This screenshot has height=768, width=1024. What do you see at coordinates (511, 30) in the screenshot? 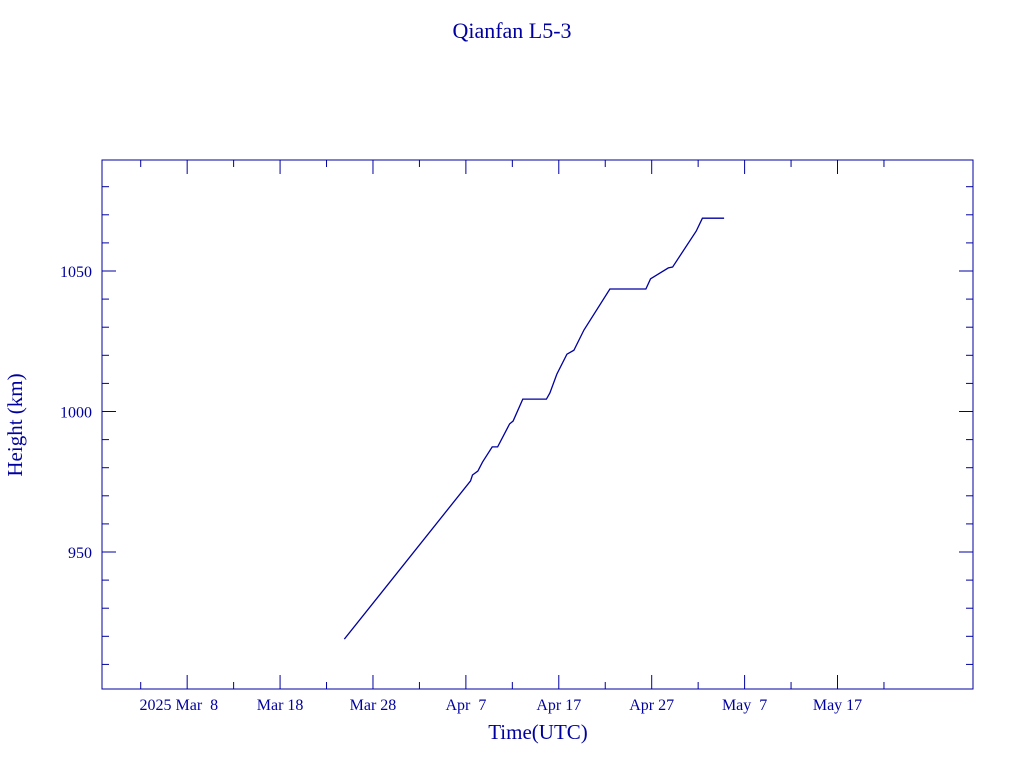
I see `chart-title: Qianfan L5-3` at bounding box center [511, 30].